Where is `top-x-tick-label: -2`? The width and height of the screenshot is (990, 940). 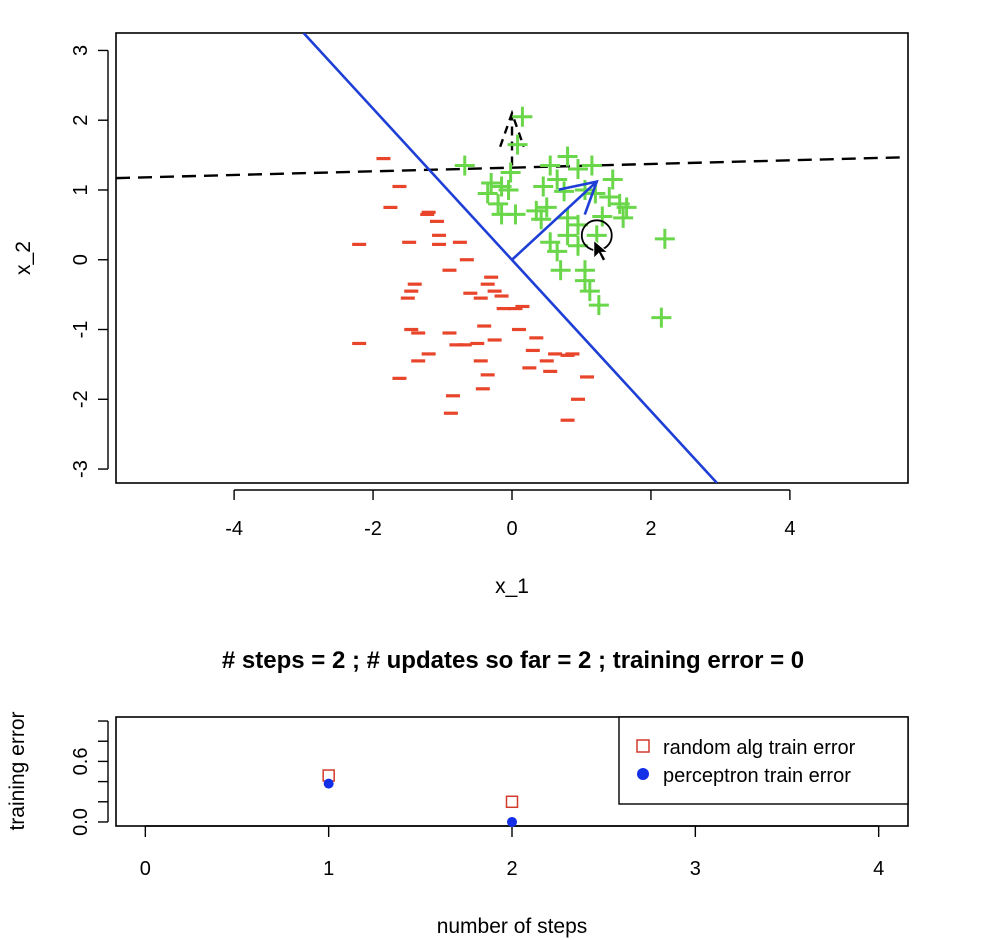 top-x-tick-label: -2 is located at coordinates (373, 529).